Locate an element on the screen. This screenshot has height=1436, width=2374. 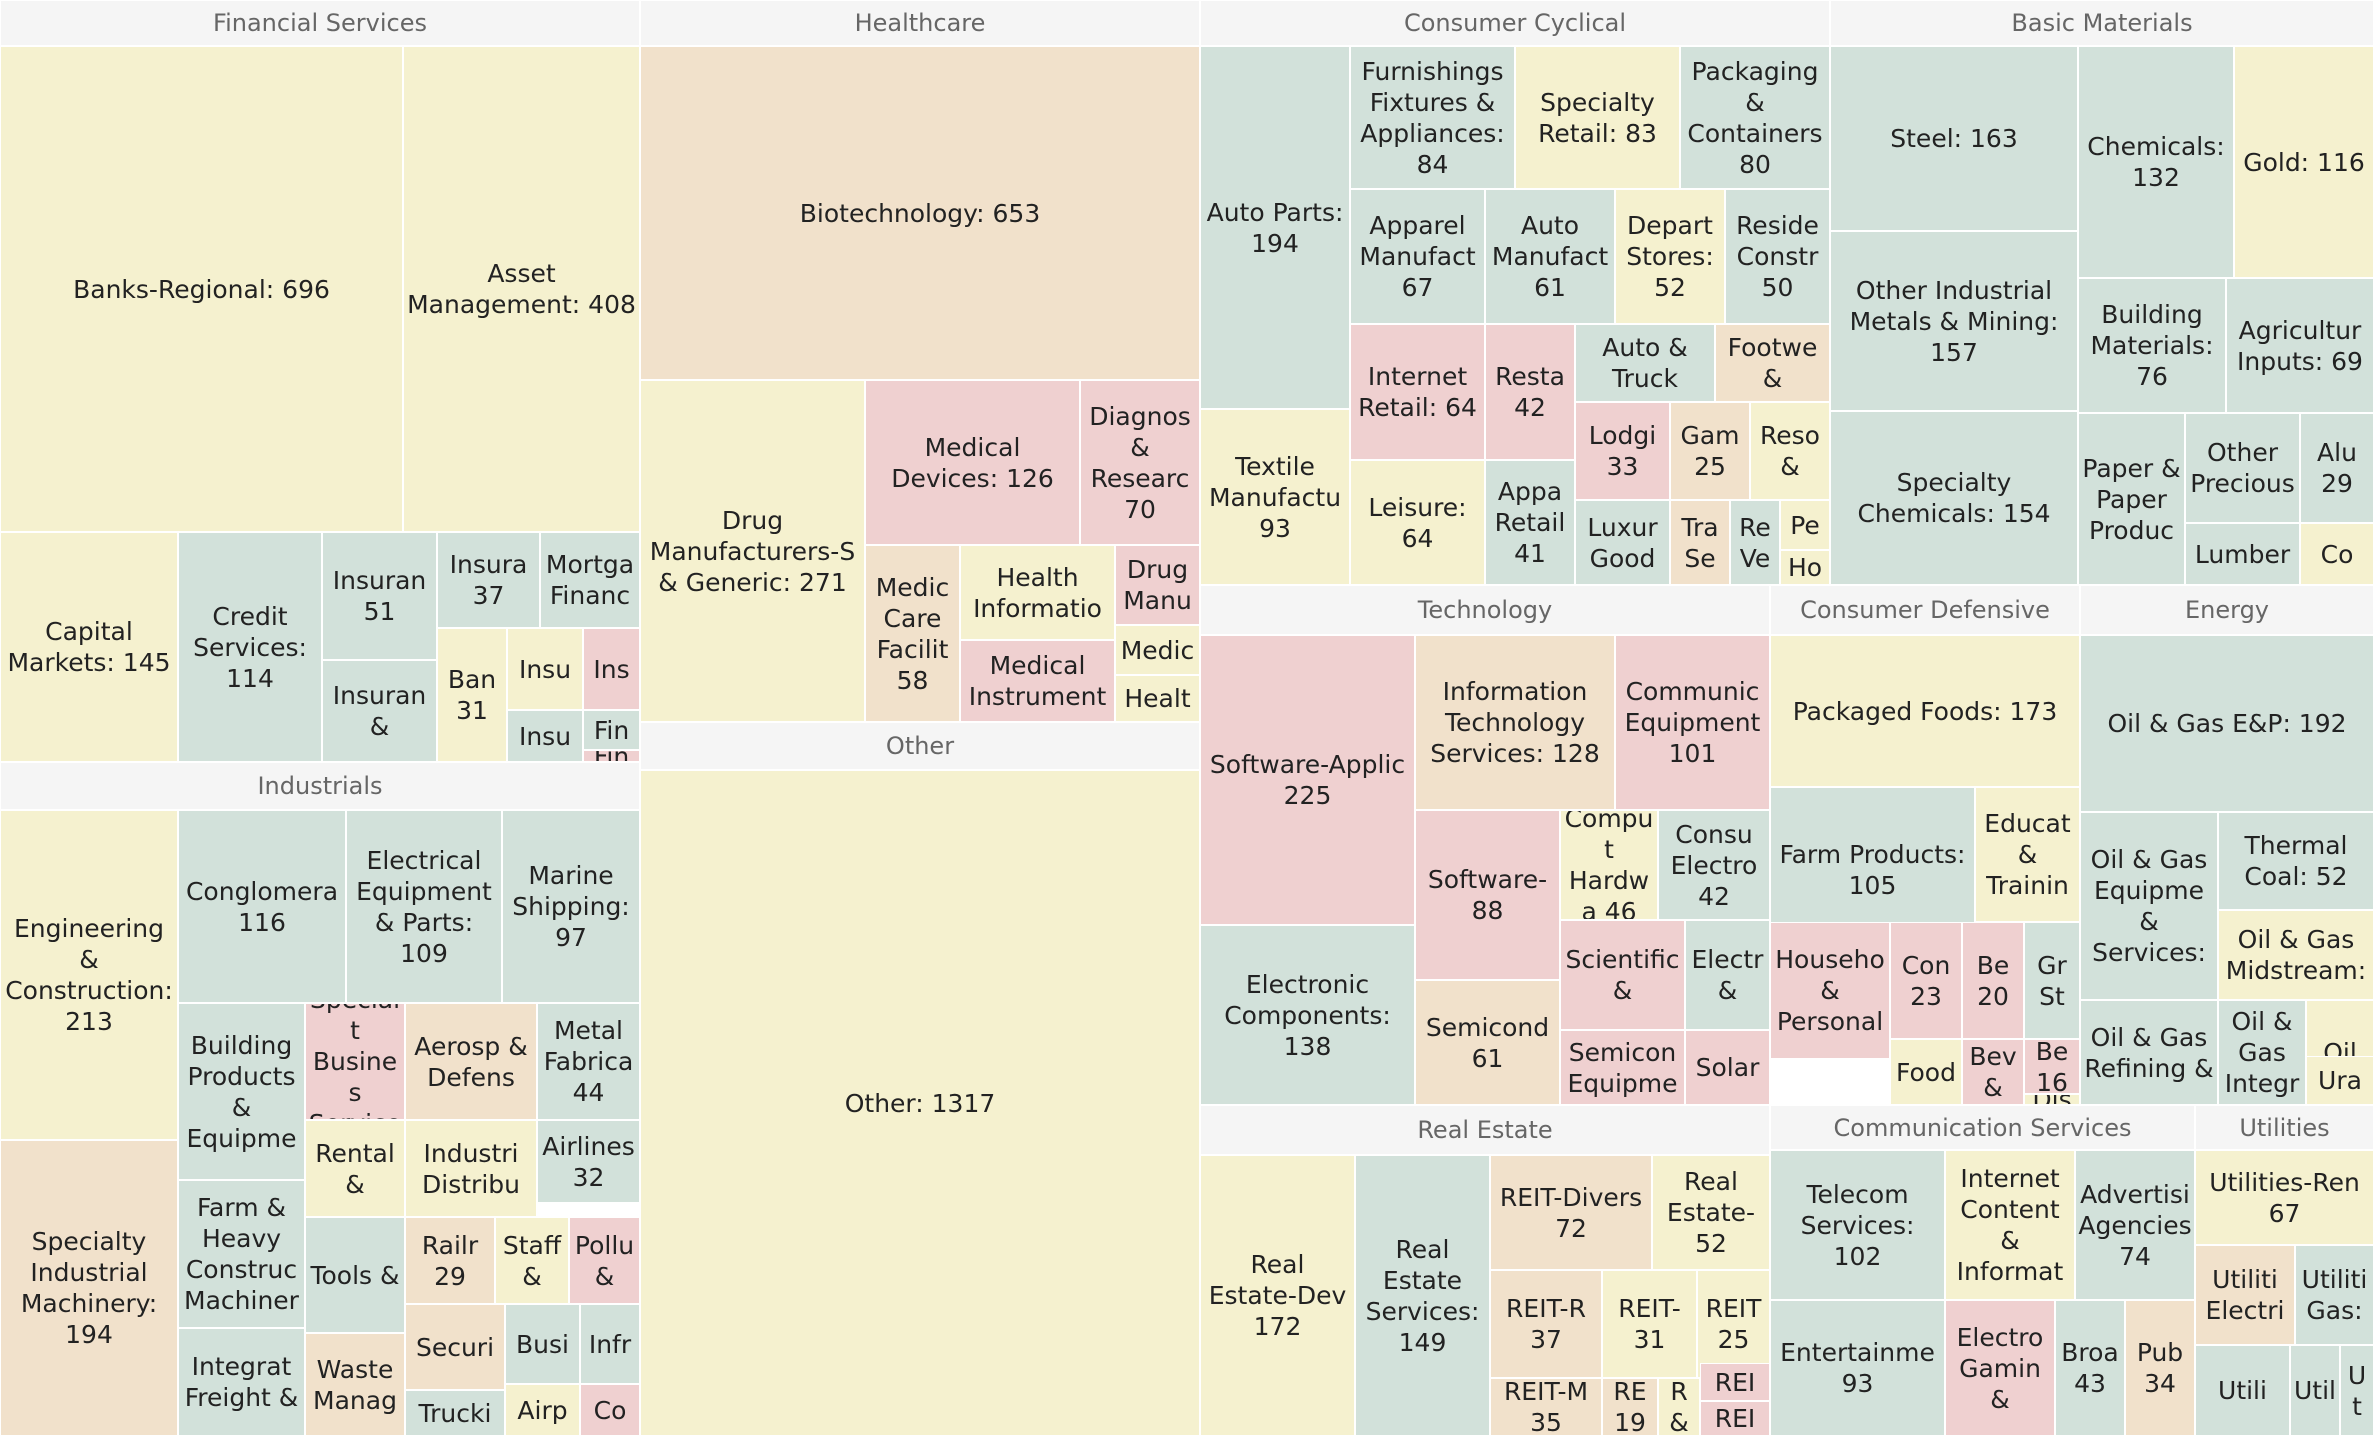
industry-tile: Airlines 32 is located at coordinates (588, 1161).